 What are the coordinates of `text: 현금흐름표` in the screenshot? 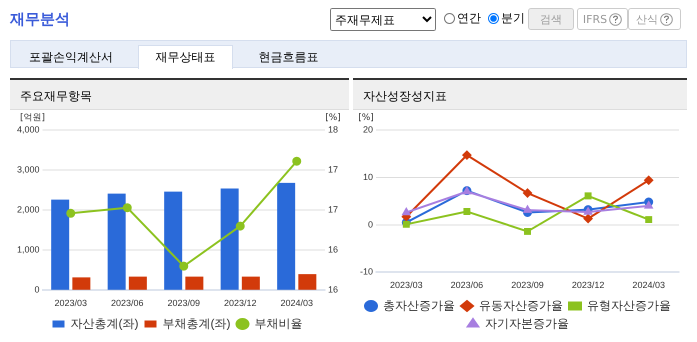 It's located at (289, 57).